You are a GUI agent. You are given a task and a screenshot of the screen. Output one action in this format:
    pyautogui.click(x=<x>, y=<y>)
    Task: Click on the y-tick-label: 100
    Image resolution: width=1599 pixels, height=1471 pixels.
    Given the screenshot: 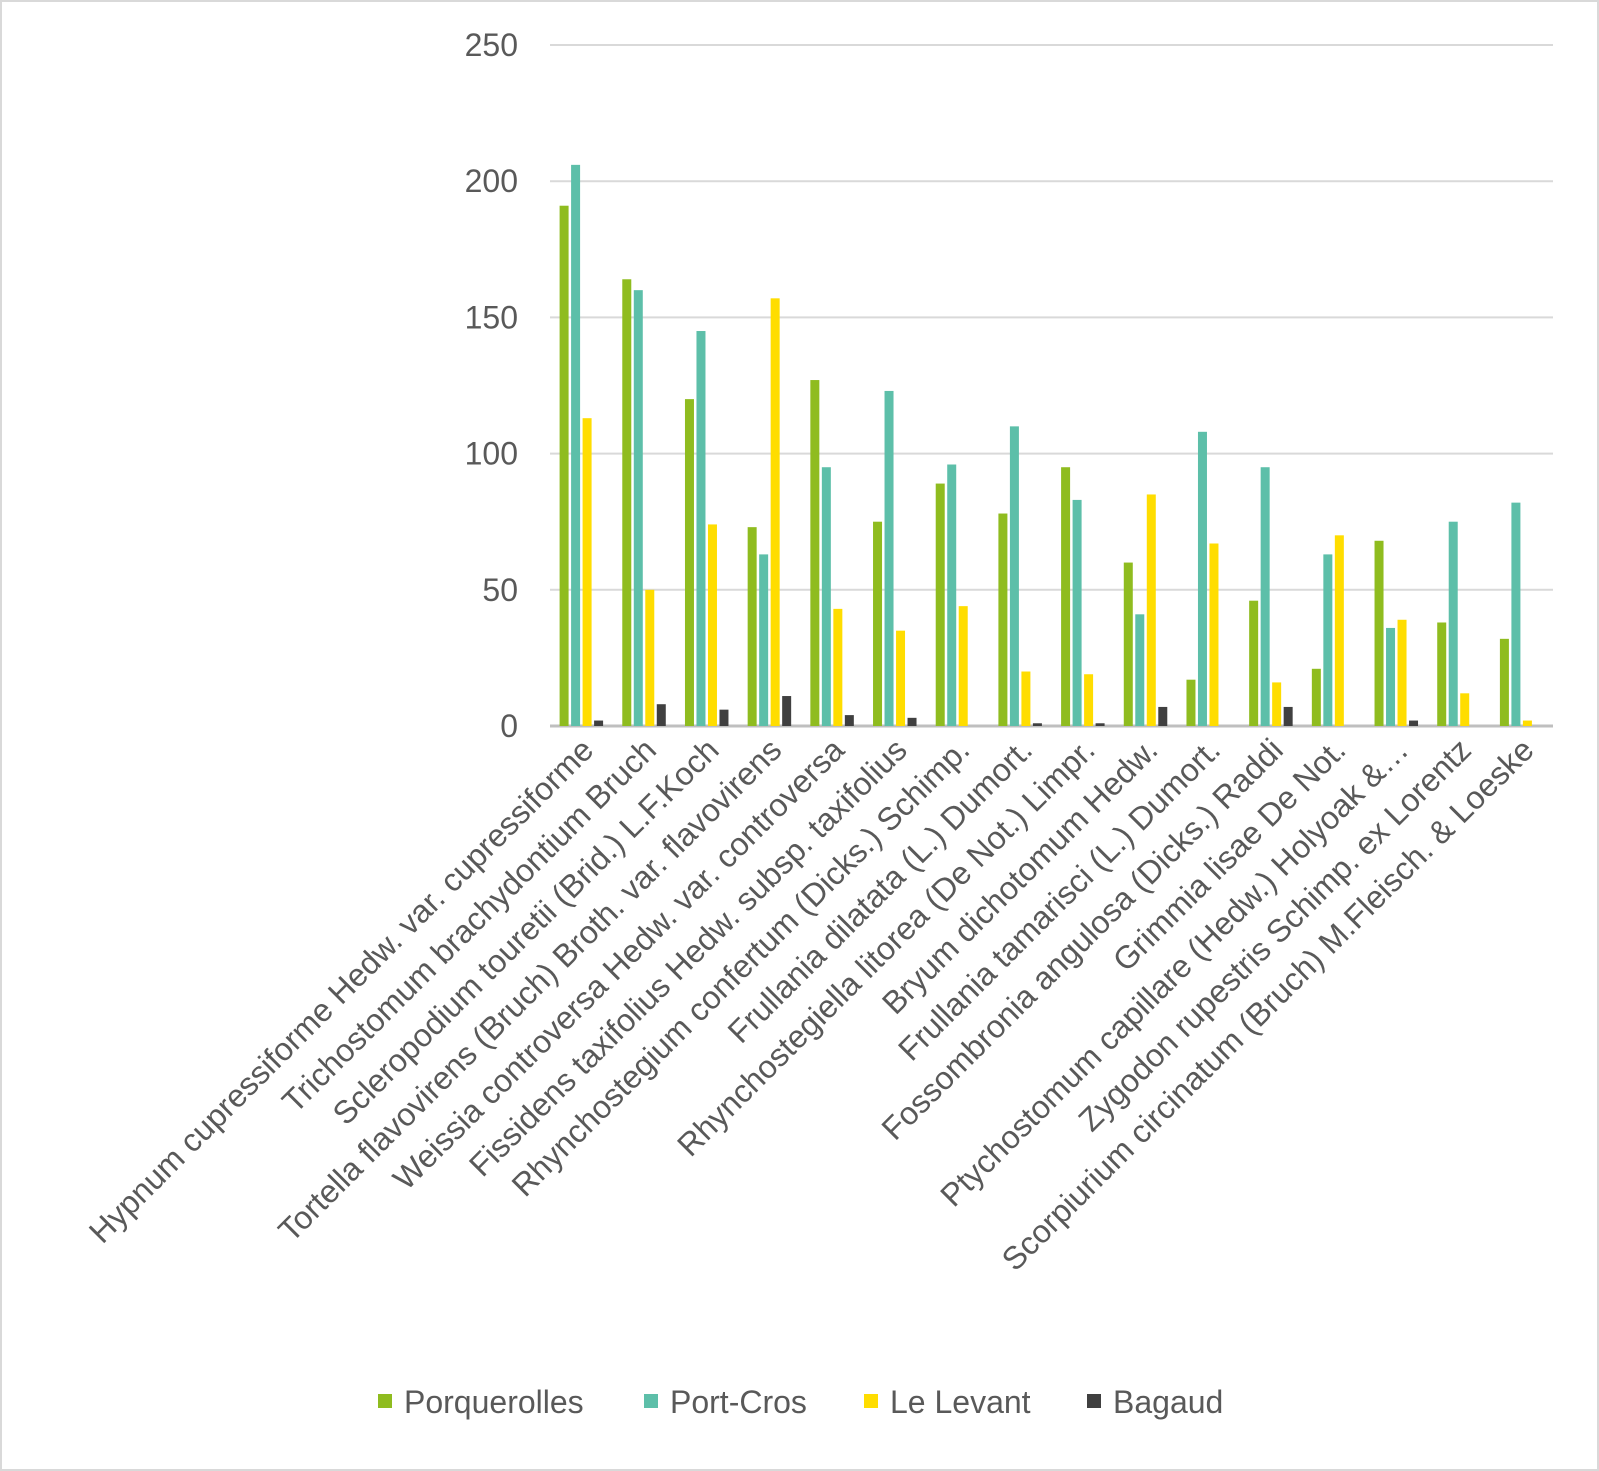 What is the action you would take?
    pyautogui.click(x=491, y=454)
    